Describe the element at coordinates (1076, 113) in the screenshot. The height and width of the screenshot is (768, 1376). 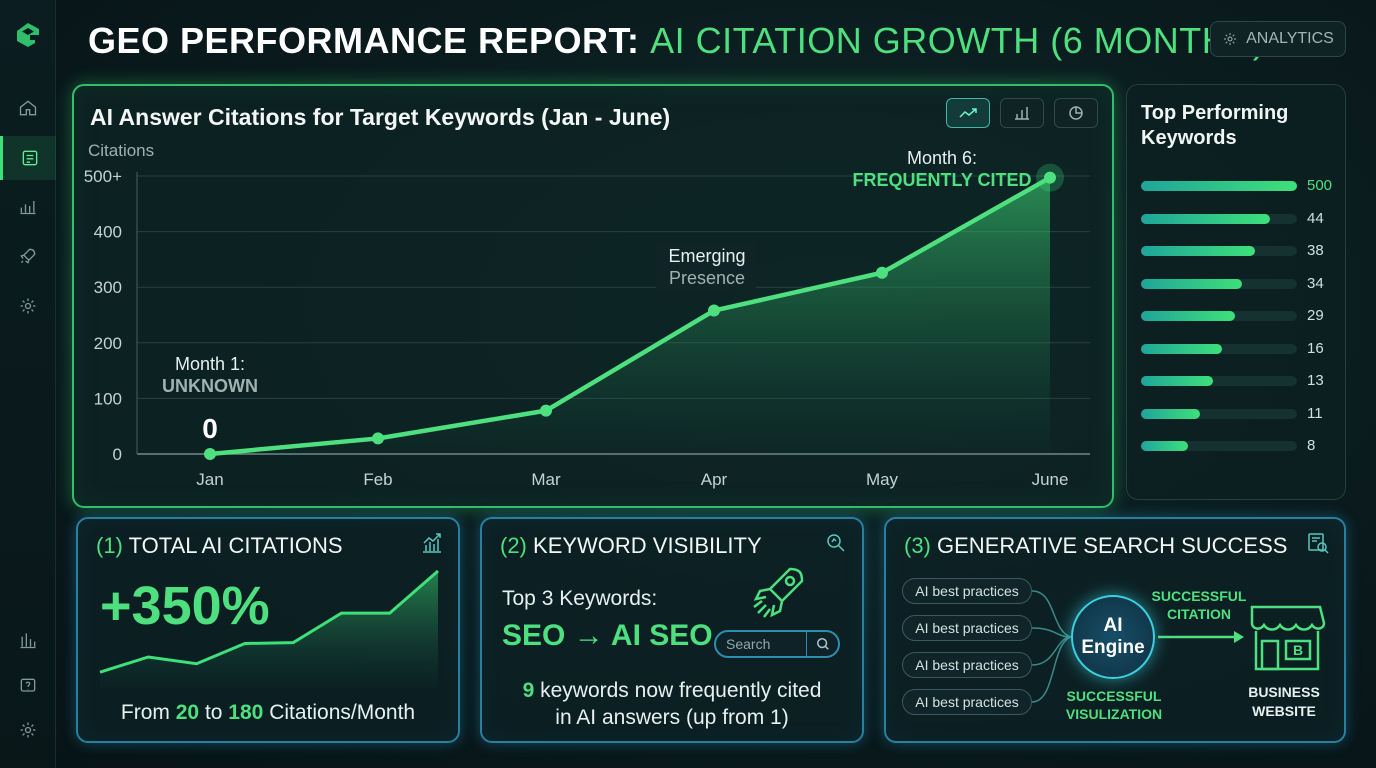
I see `pie-chart-toggle` at that location.